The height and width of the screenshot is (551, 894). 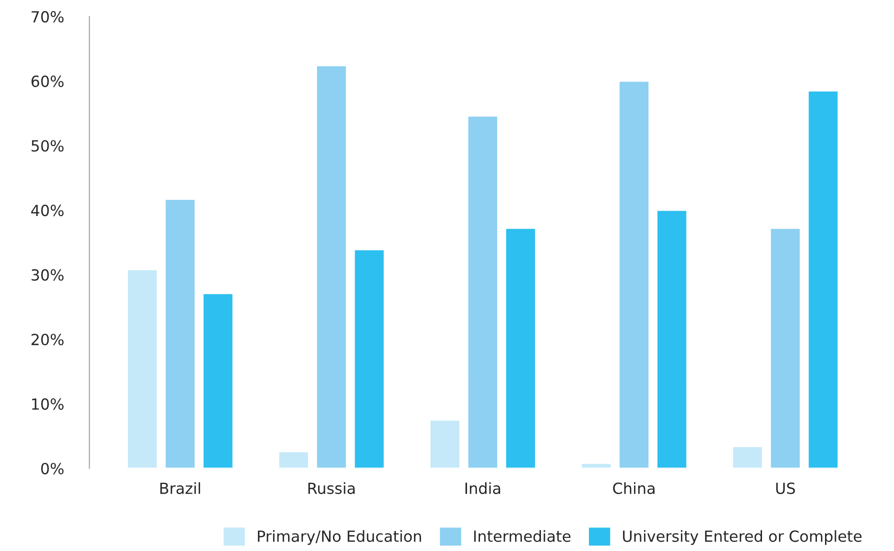 I want to click on x-tick-label: China, so click(x=633, y=488).